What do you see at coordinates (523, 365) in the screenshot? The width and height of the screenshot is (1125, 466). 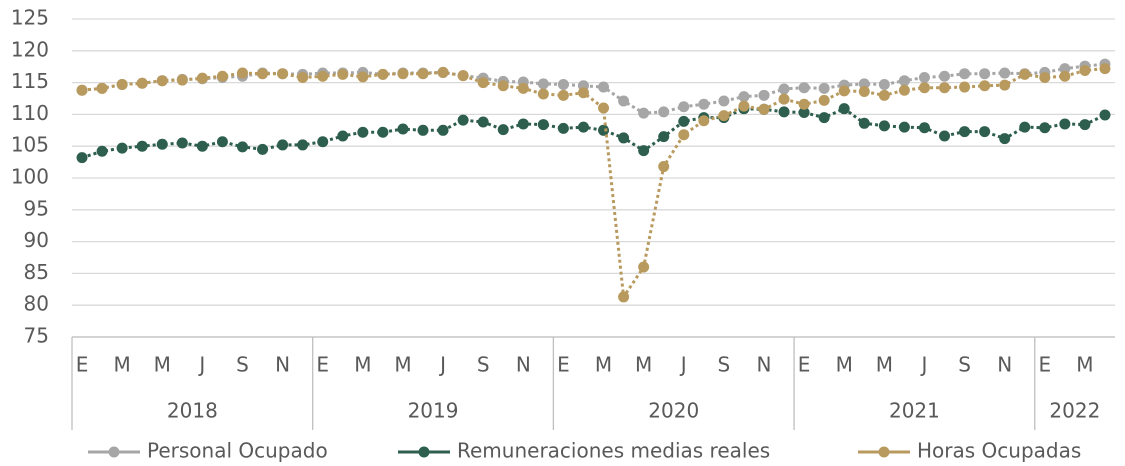 I see `x-tick-label: N` at bounding box center [523, 365].